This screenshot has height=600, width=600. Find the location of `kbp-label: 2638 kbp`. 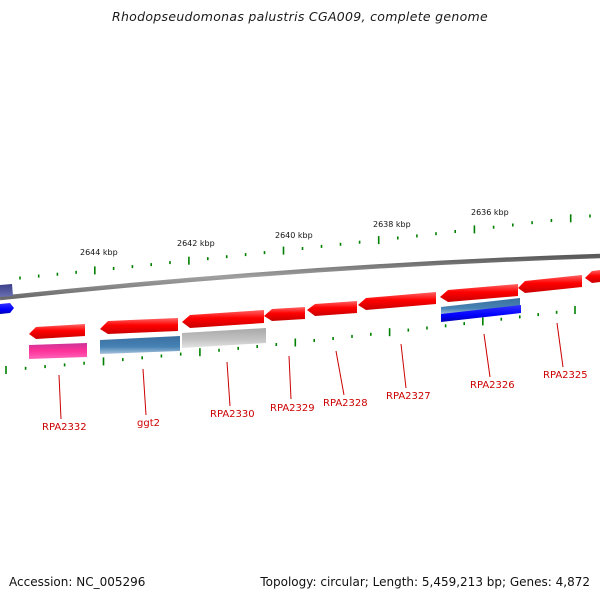

kbp-label: 2638 kbp is located at coordinates (392, 224).